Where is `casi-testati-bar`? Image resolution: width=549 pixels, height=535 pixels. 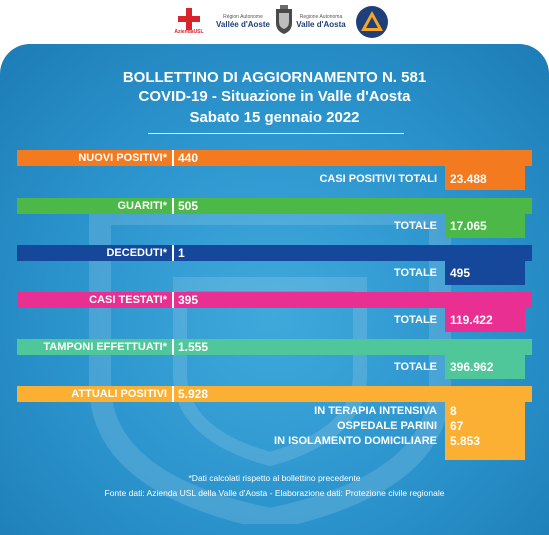
casi-testati-bar is located at coordinates (274, 300).